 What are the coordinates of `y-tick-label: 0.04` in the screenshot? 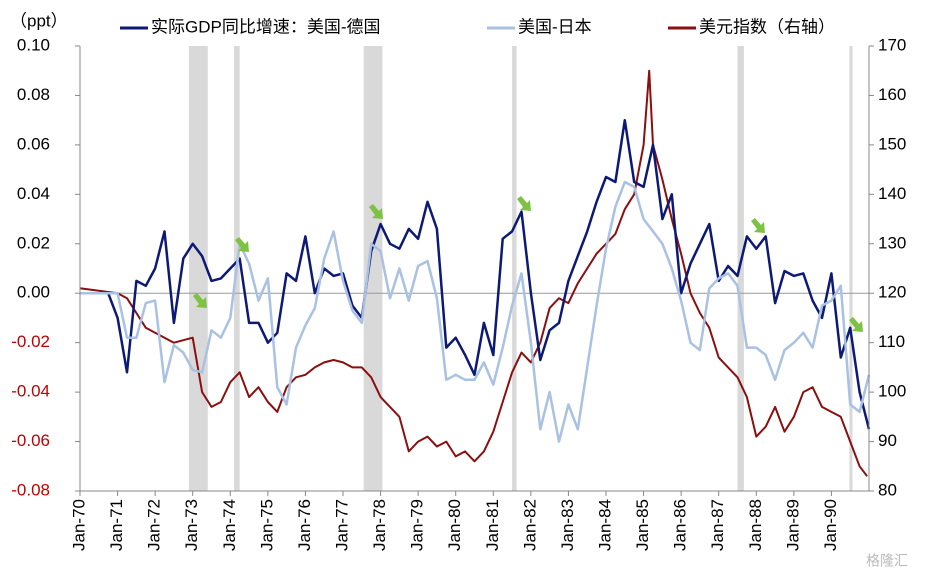 It's located at (33, 193).